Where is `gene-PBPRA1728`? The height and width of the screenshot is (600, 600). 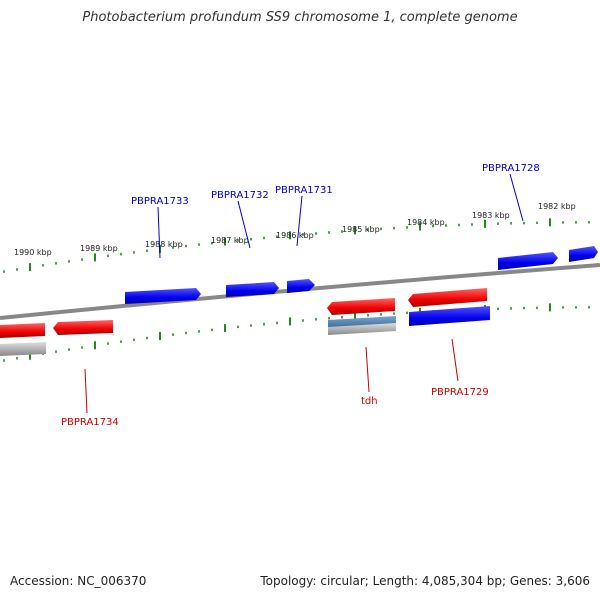 gene-PBPRA1728 is located at coordinates (528, 261).